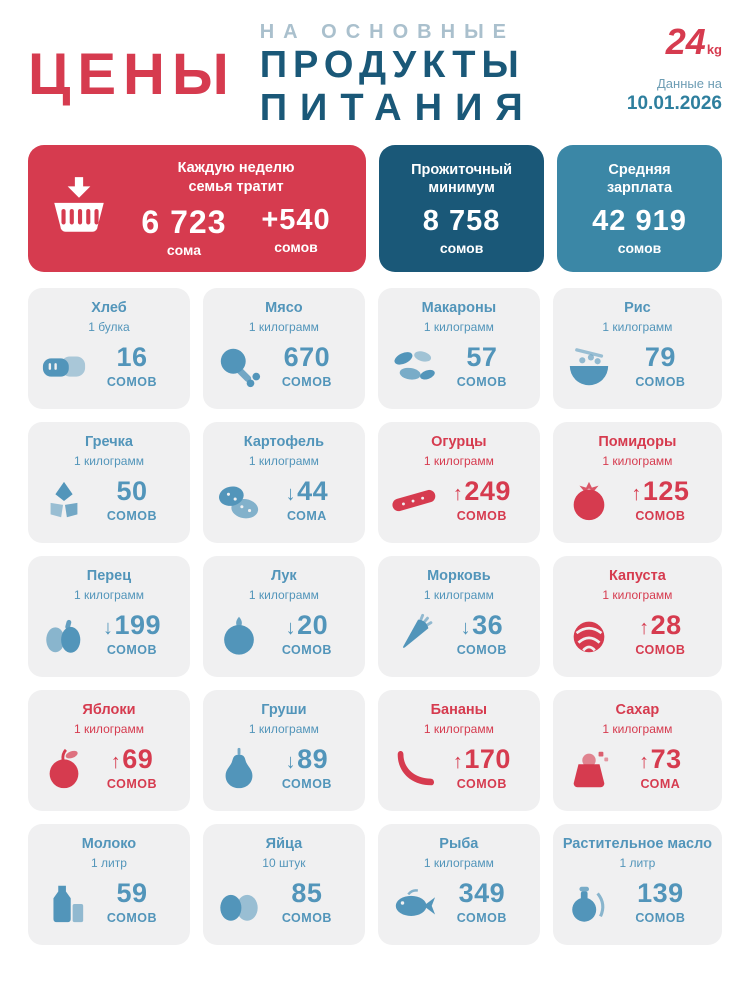  I want to click on product-card: Помидоры 1 килограмм ↑125 СОМОВ, so click(637, 482).